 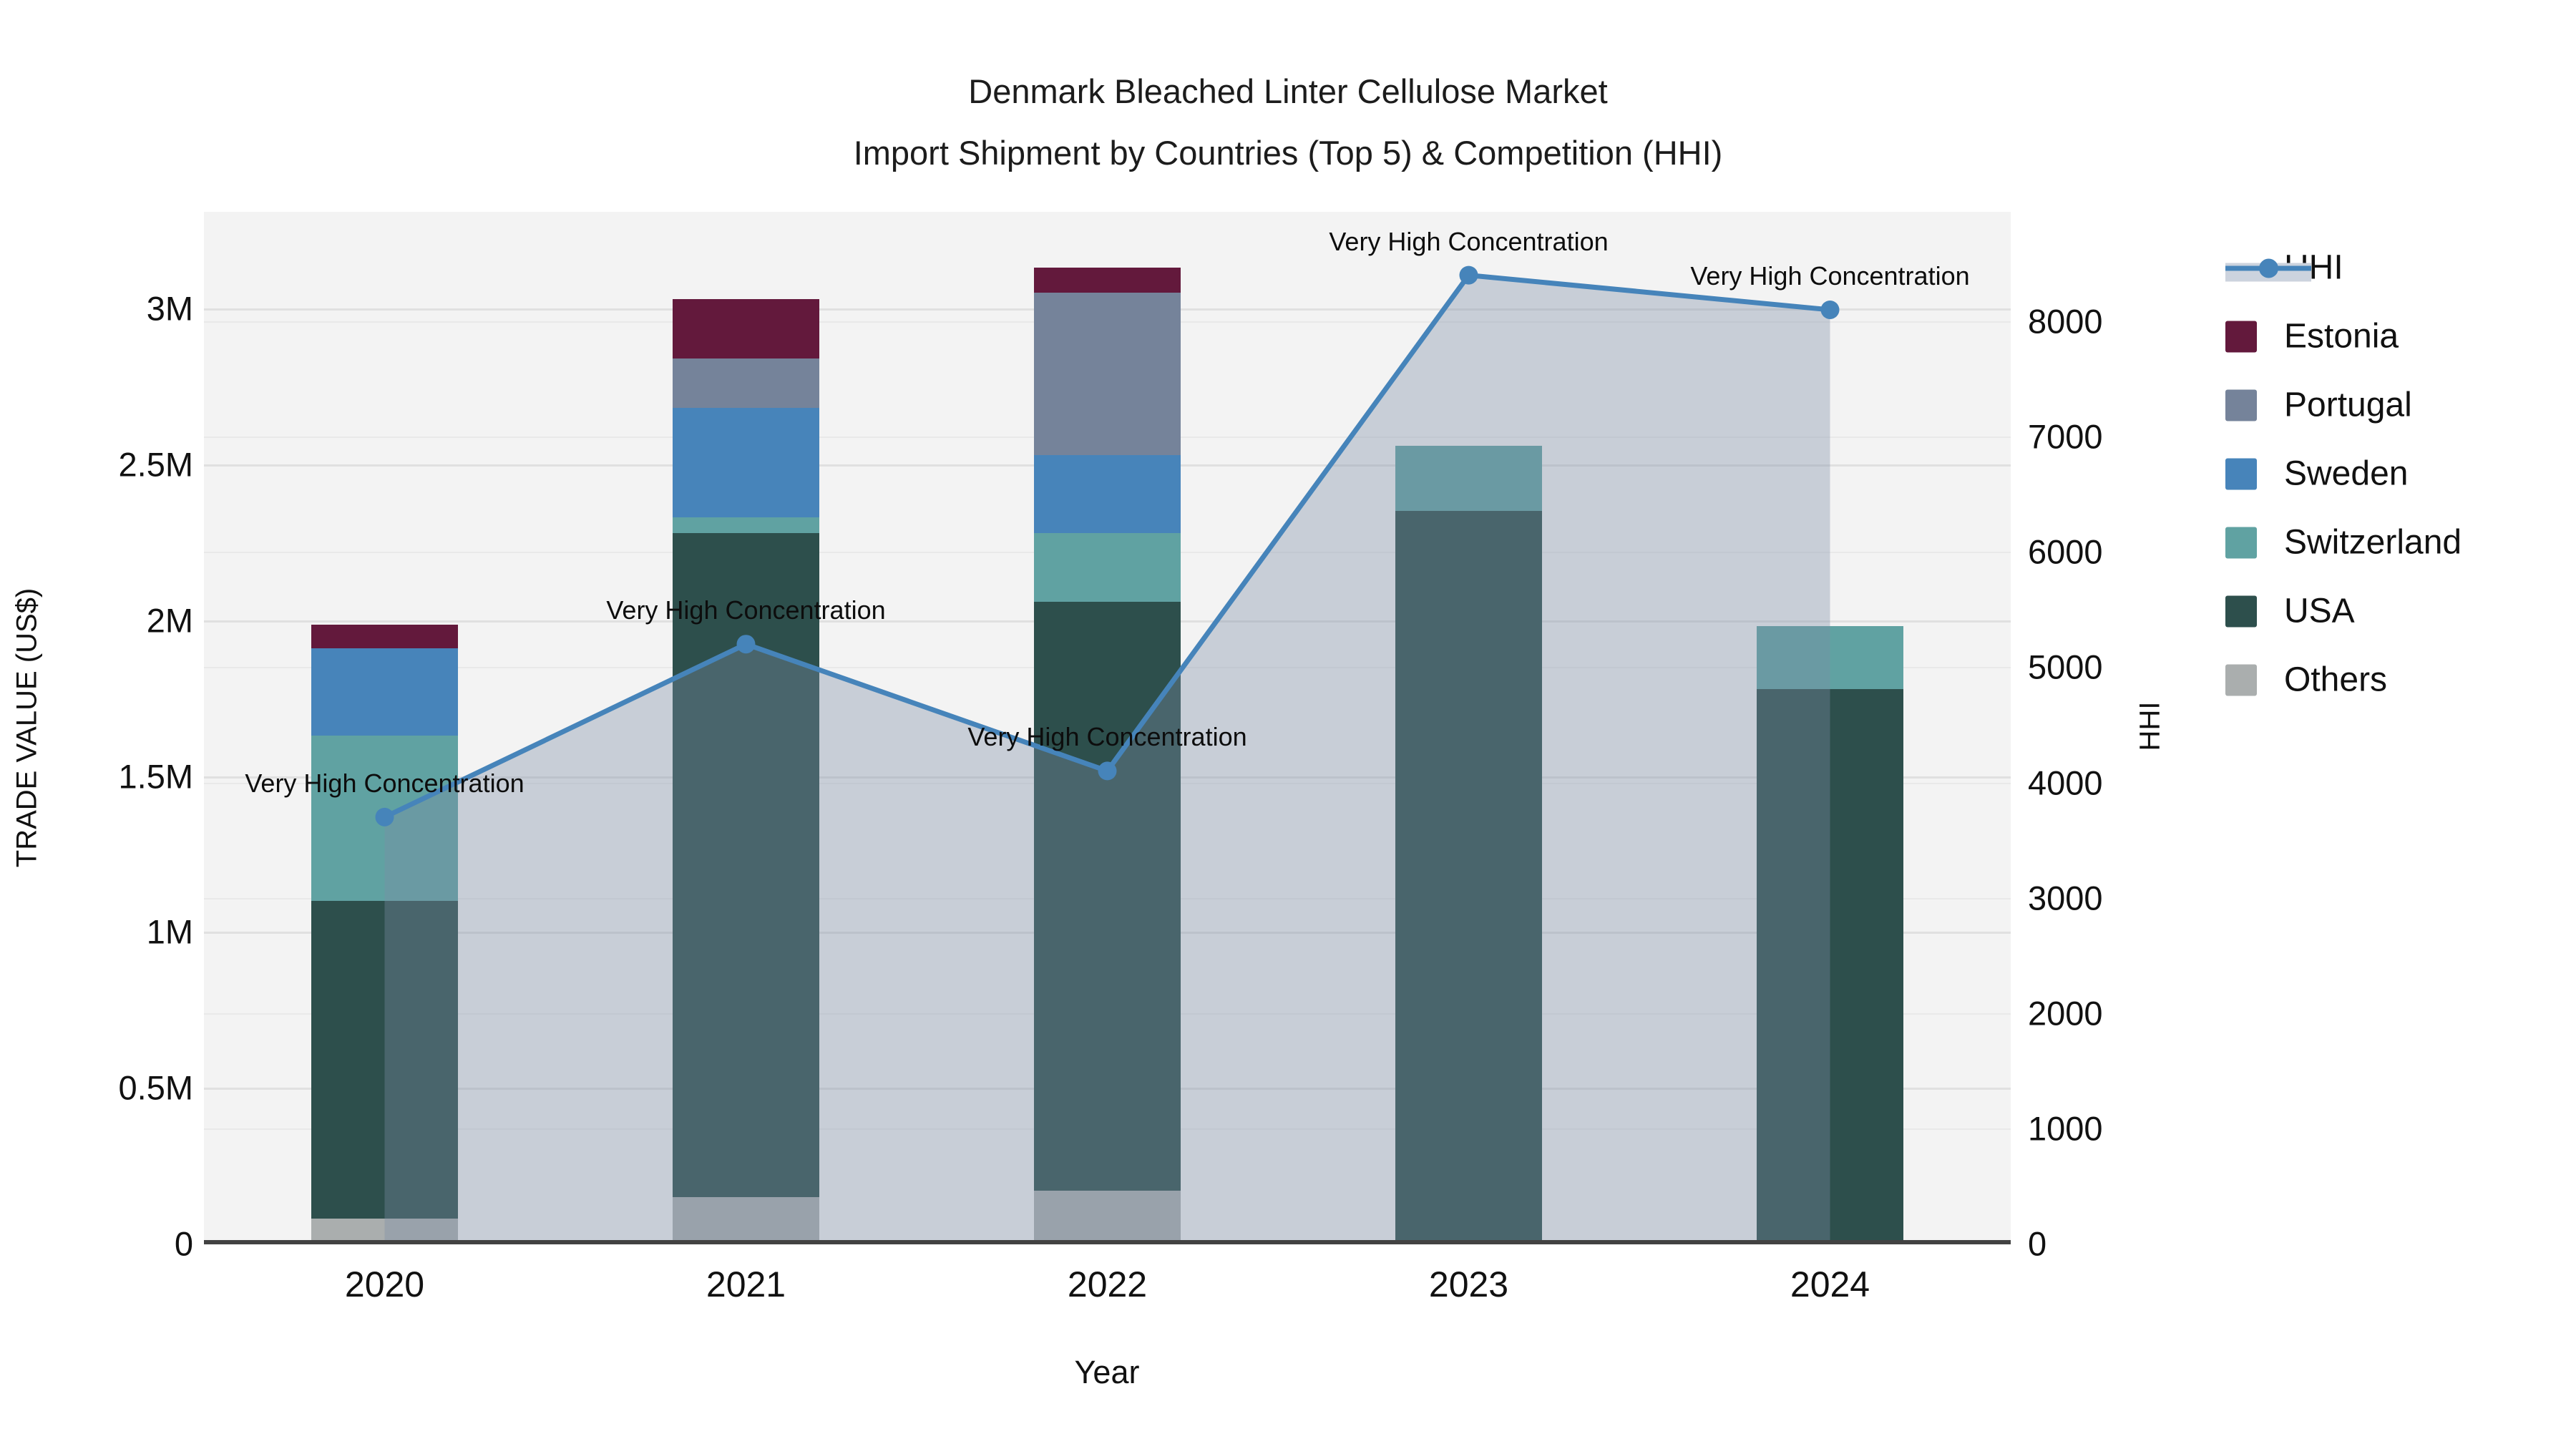 What do you see at coordinates (1107, 1284) in the screenshot?
I see `x-tick-2022: 2022` at bounding box center [1107, 1284].